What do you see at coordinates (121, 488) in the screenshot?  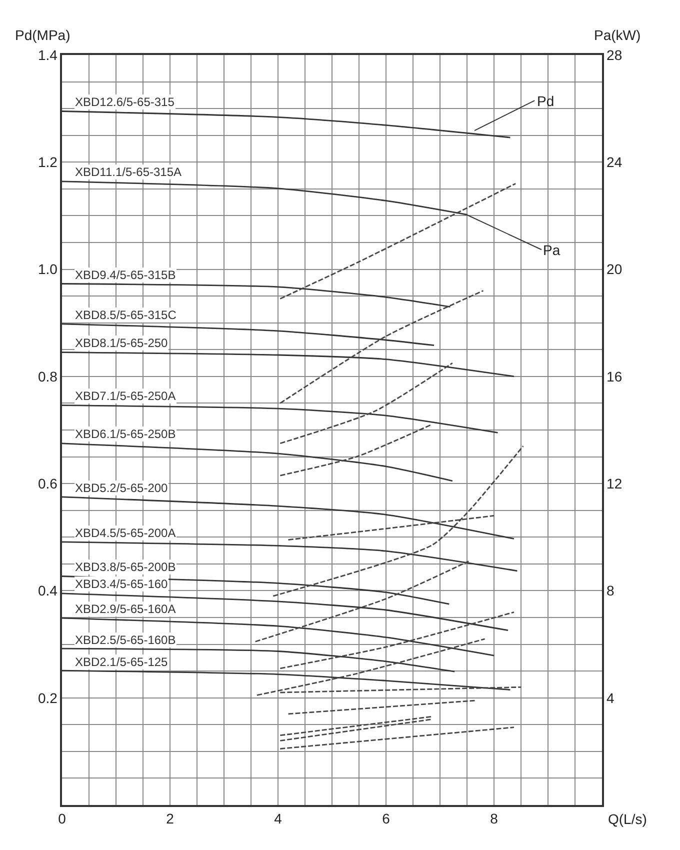 I see `series-label: XBD5.2/5-65-200` at bounding box center [121, 488].